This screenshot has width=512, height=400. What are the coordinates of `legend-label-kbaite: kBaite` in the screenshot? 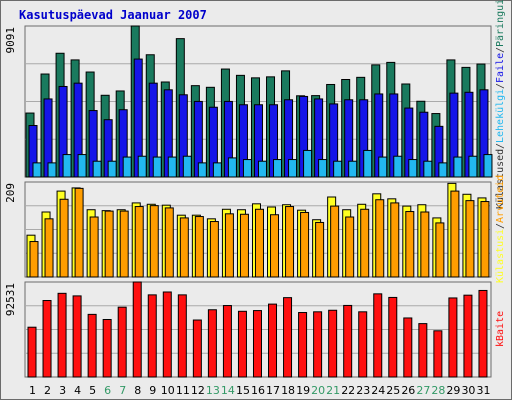 It's located at (500, 329).